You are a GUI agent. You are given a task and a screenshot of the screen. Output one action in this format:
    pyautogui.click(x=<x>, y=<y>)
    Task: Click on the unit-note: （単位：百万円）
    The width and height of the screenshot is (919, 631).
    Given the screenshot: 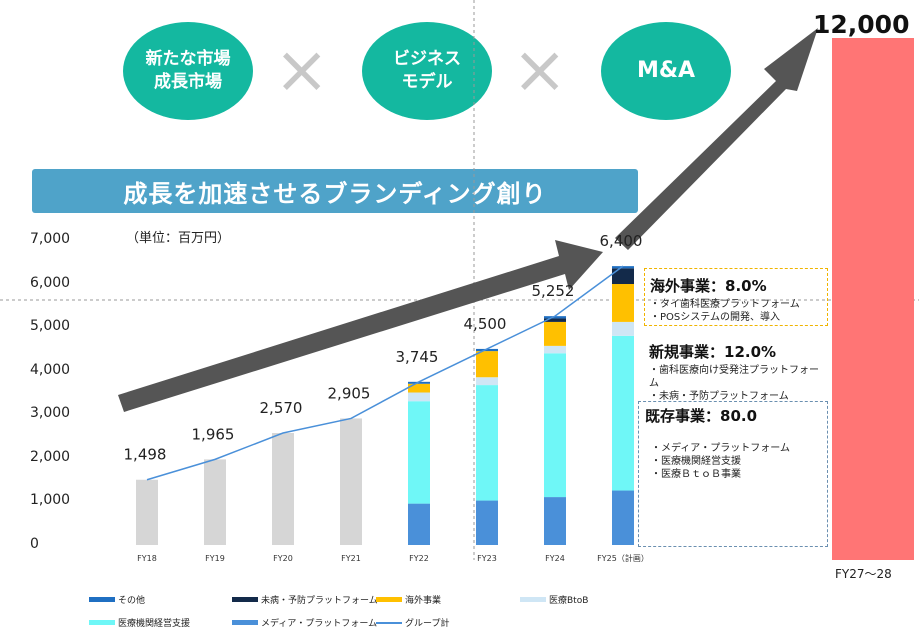 What is the action you would take?
    pyautogui.click(x=178, y=238)
    